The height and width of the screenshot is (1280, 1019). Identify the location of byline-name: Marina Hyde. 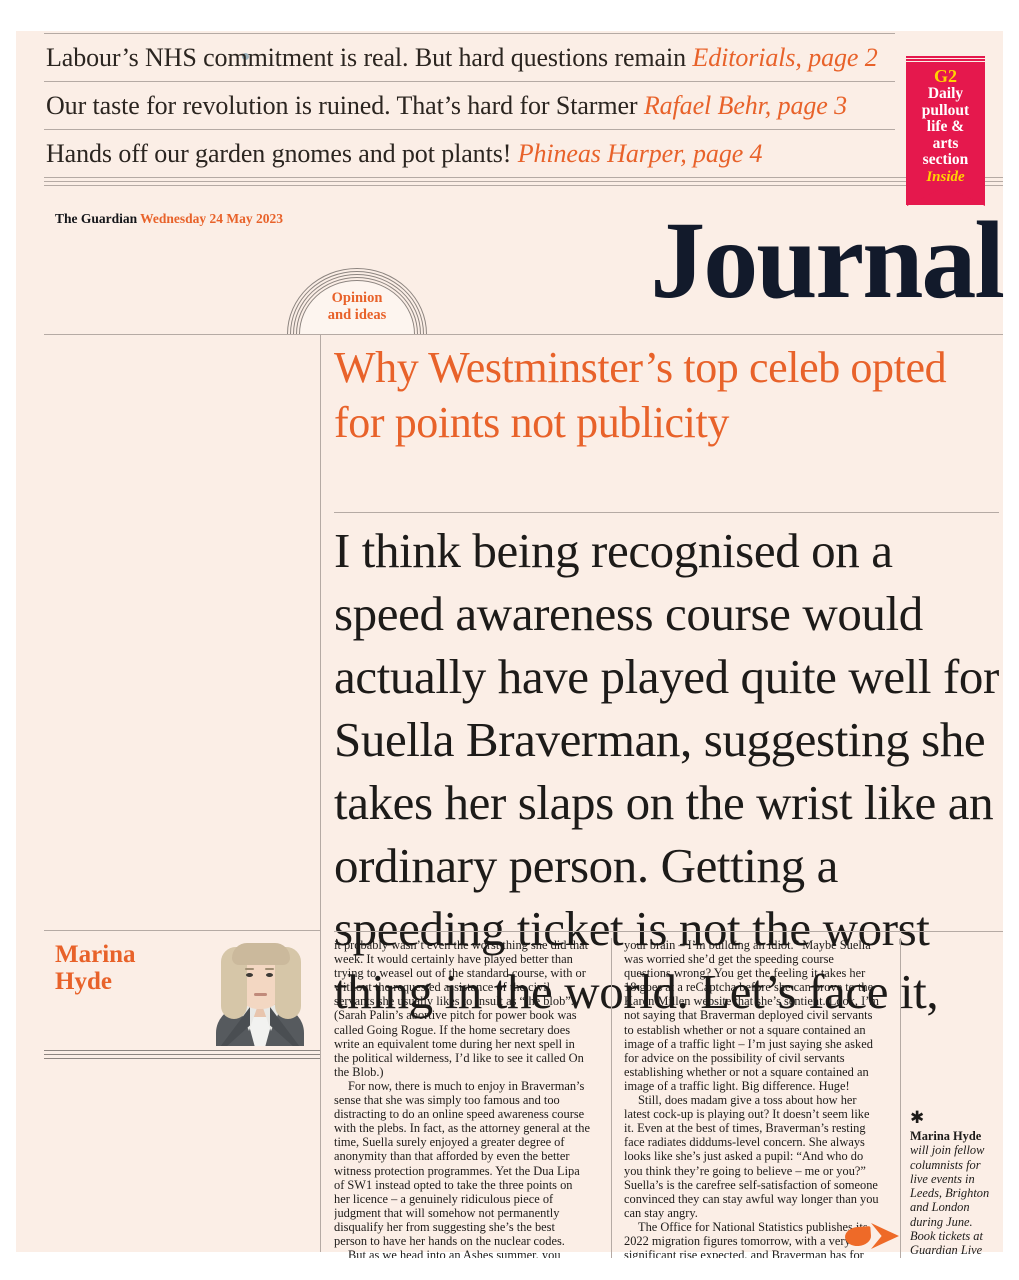
(95, 968).